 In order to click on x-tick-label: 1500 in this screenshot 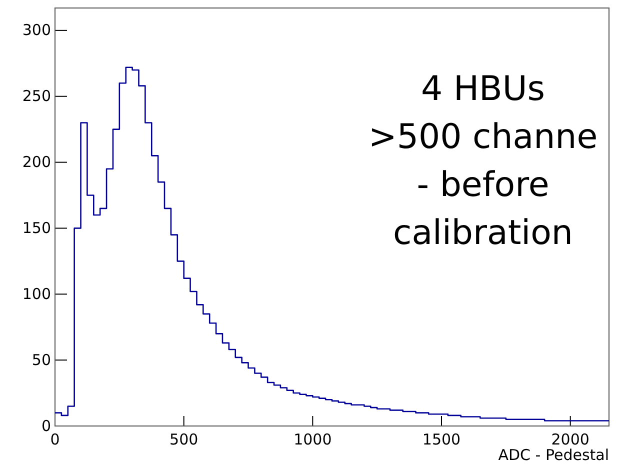, I will do `click(441, 439)`.